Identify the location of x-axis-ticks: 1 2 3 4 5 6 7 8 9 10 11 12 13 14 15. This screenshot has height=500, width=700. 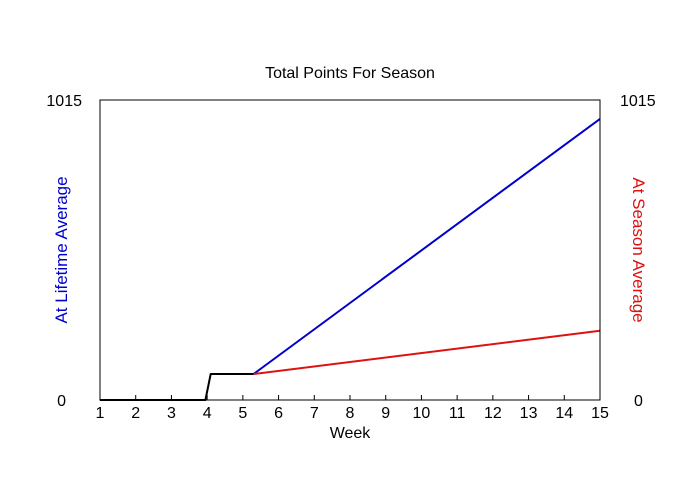
(352, 408).